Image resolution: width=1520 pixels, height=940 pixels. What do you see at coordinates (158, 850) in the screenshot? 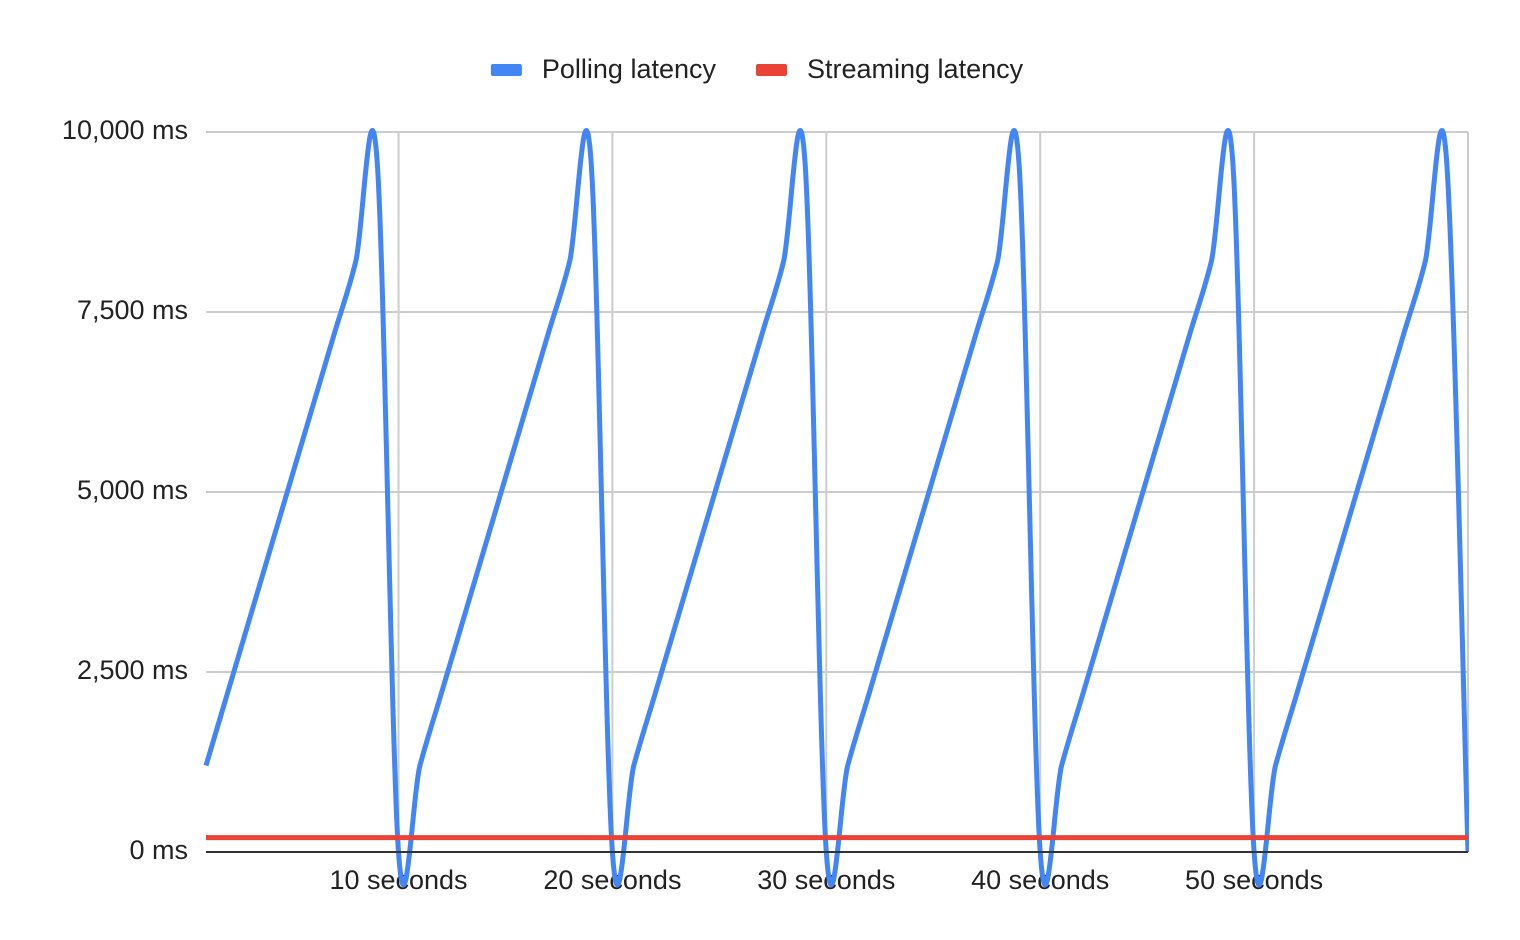
I see `y-tick-label: 0 ms` at bounding box center [158, 850].